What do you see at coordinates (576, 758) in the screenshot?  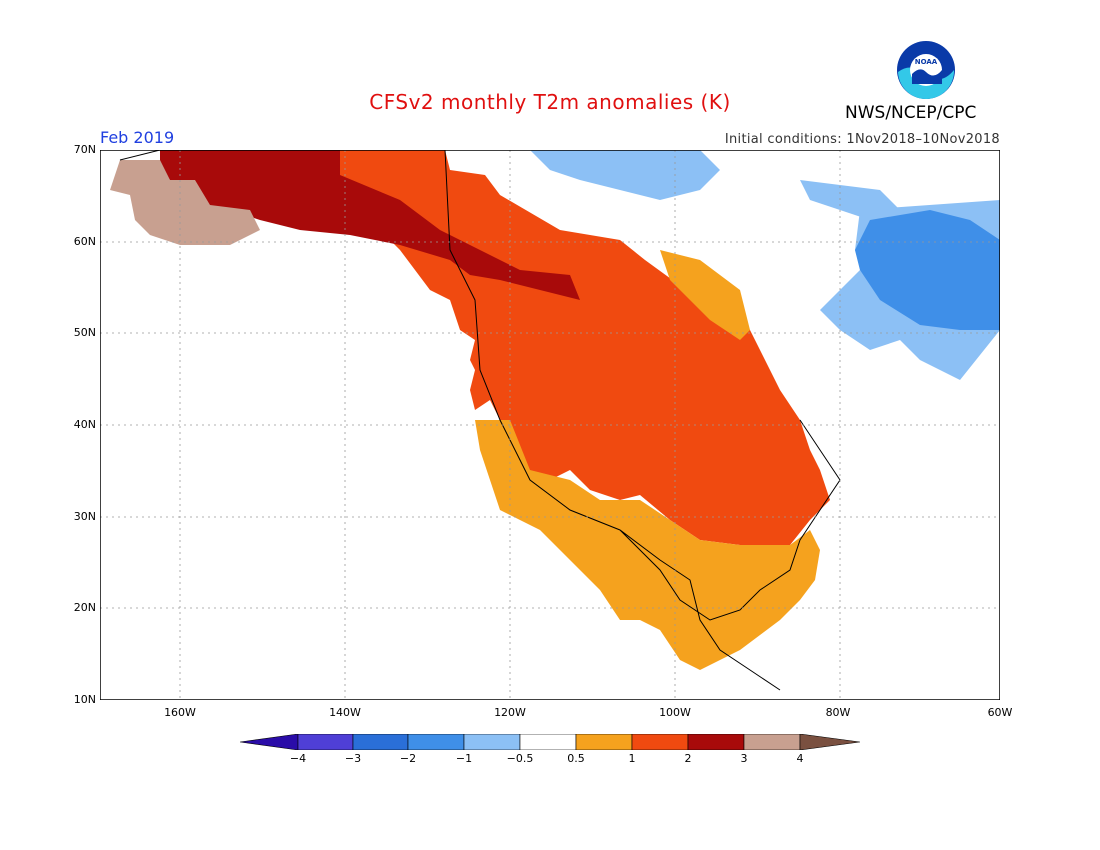 I see `colorbar-label: 0.5` at bounding box center [576, 758].